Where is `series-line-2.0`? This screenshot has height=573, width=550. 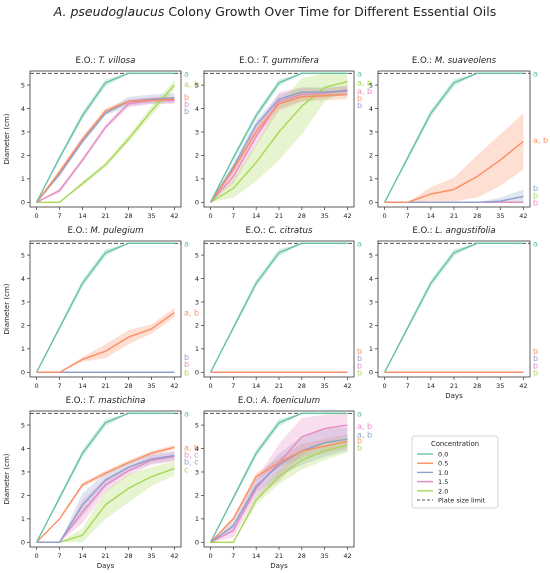 series-line-2.0 is located at coordinates (279, 494).